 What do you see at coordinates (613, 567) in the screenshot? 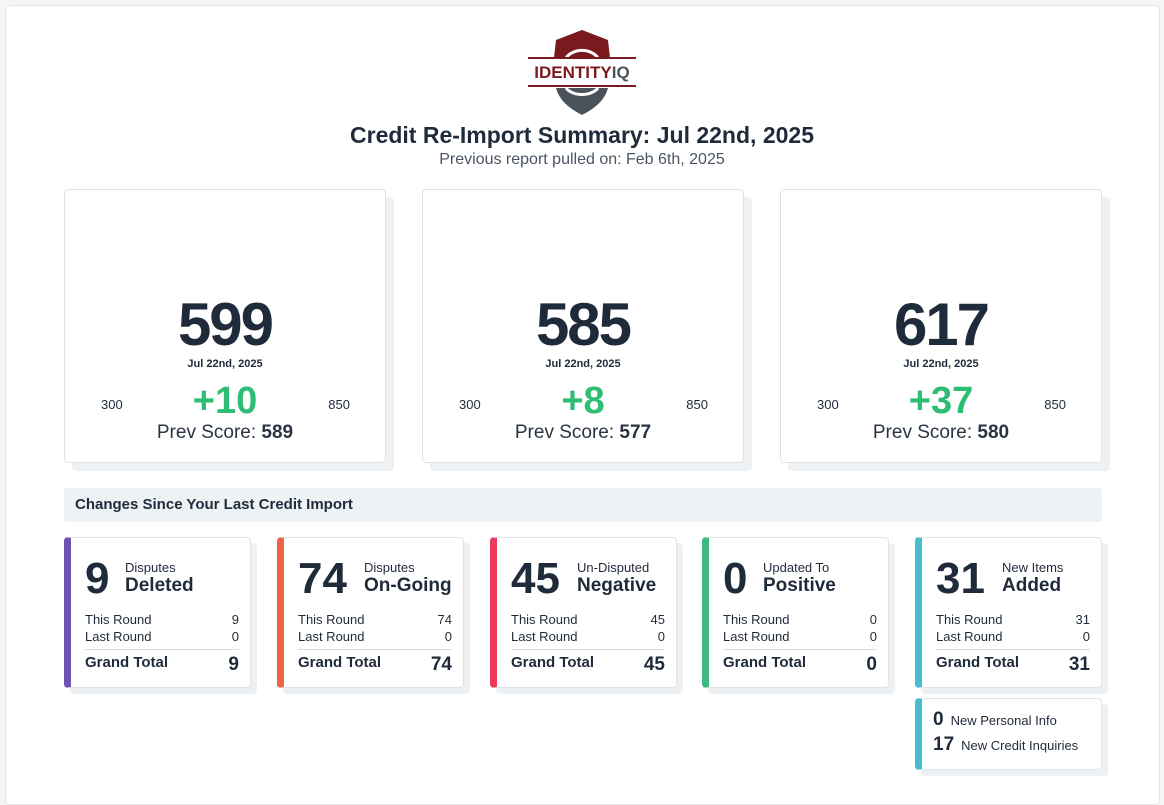
I see `change-label-top: Un-Disputed` at bounding box center [613, 567].